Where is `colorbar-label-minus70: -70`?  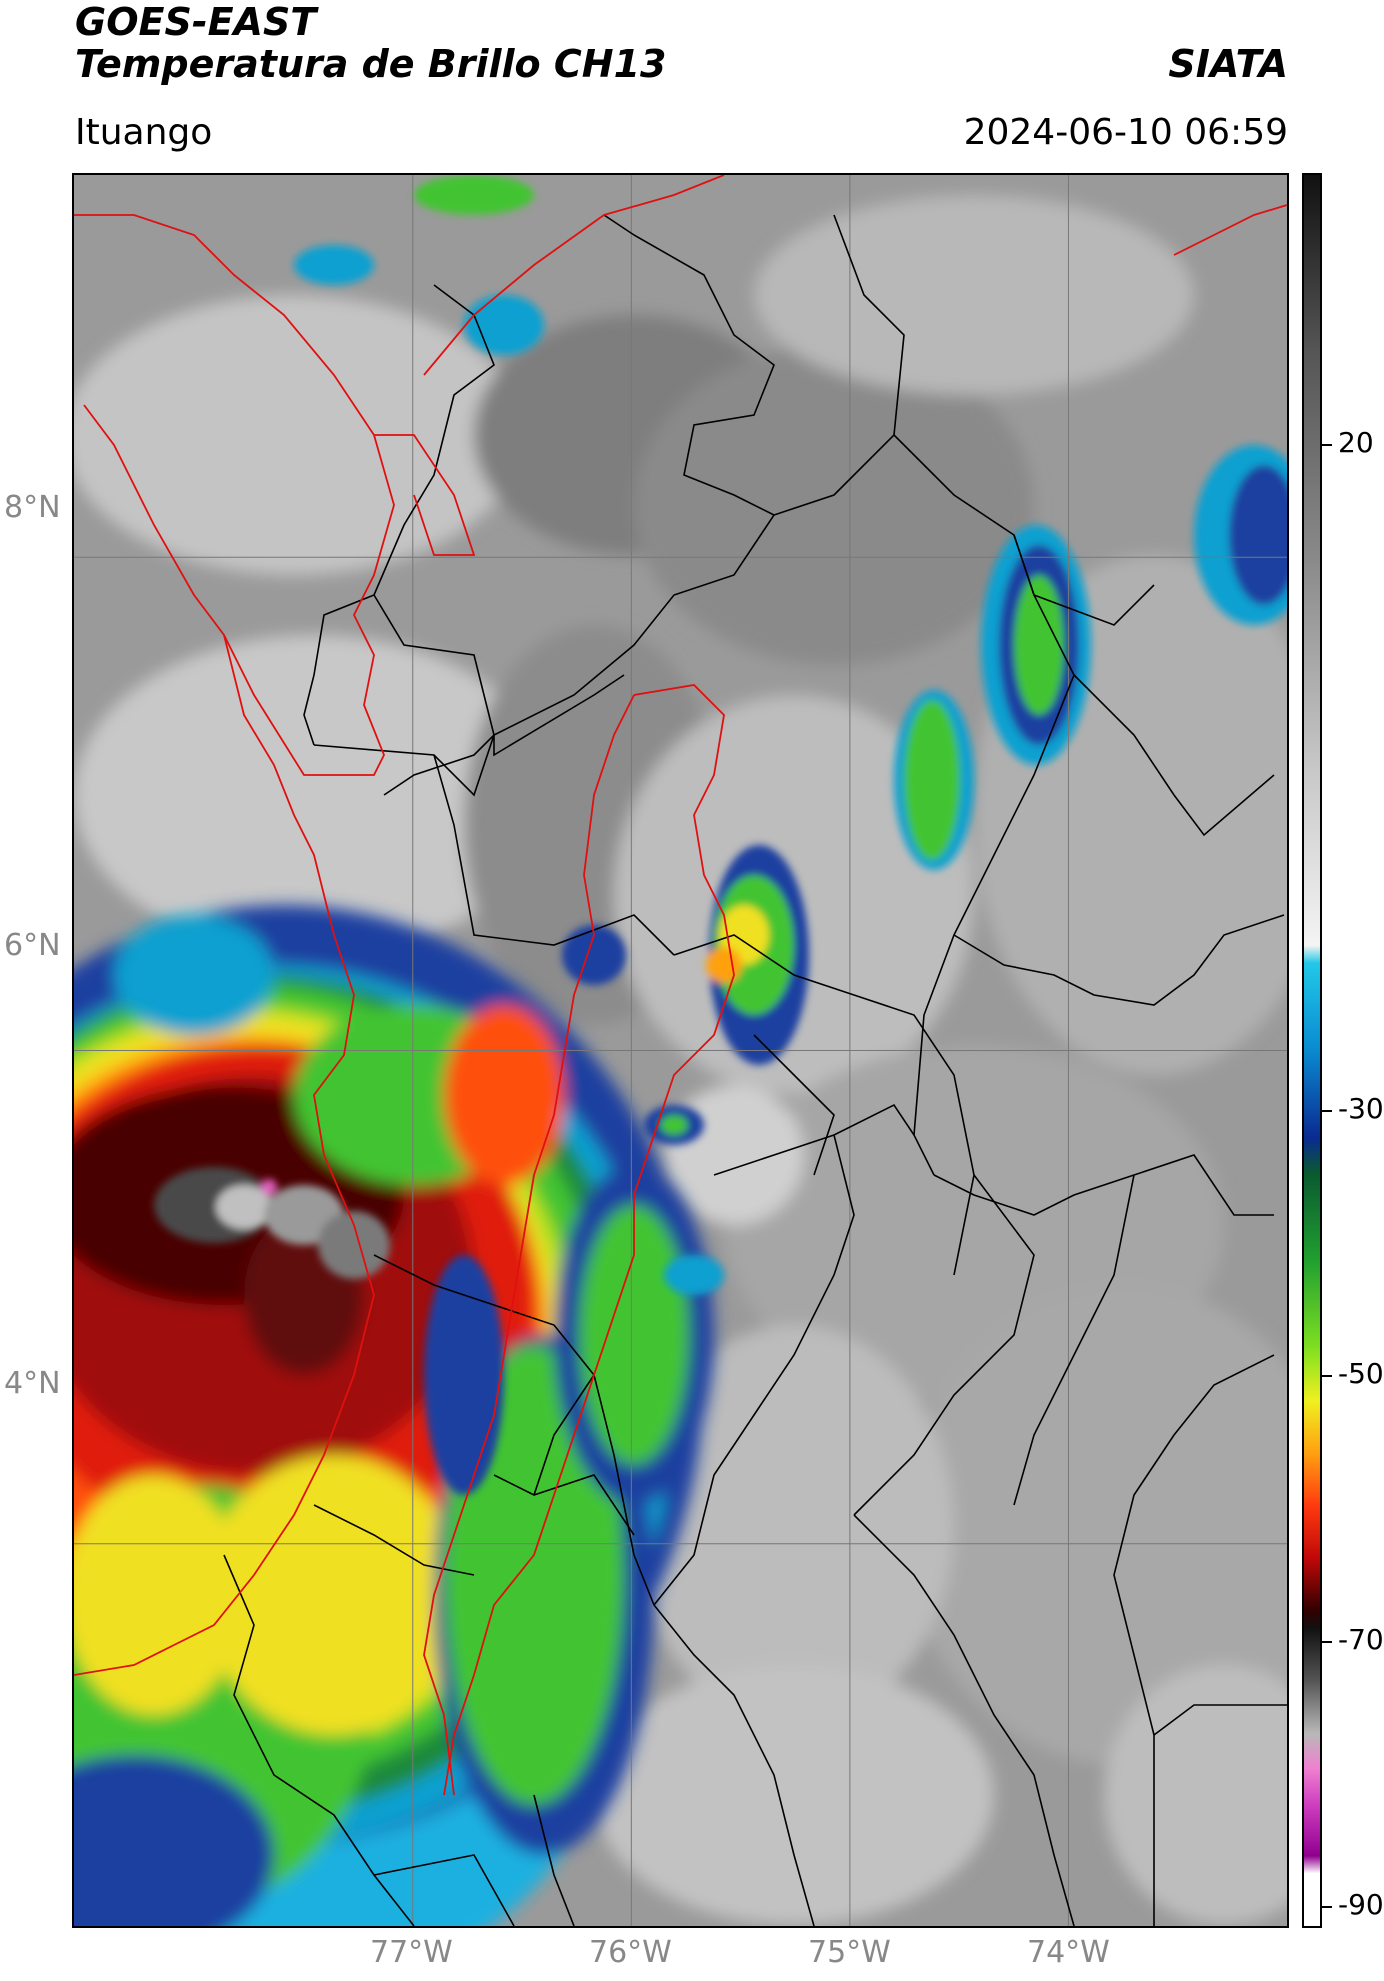 colorbar-label-minus70: -70 is located at coordinates (1361, 1639).